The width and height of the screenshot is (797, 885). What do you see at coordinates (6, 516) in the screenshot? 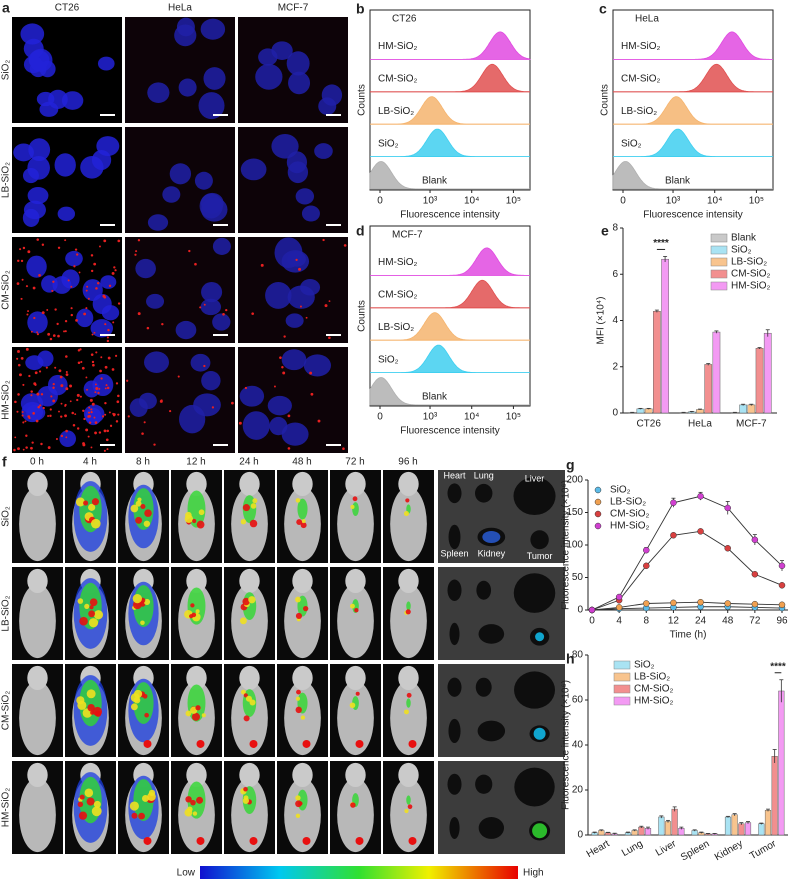
I see `row-label: SiO₂` at bounding box center [6, 516].